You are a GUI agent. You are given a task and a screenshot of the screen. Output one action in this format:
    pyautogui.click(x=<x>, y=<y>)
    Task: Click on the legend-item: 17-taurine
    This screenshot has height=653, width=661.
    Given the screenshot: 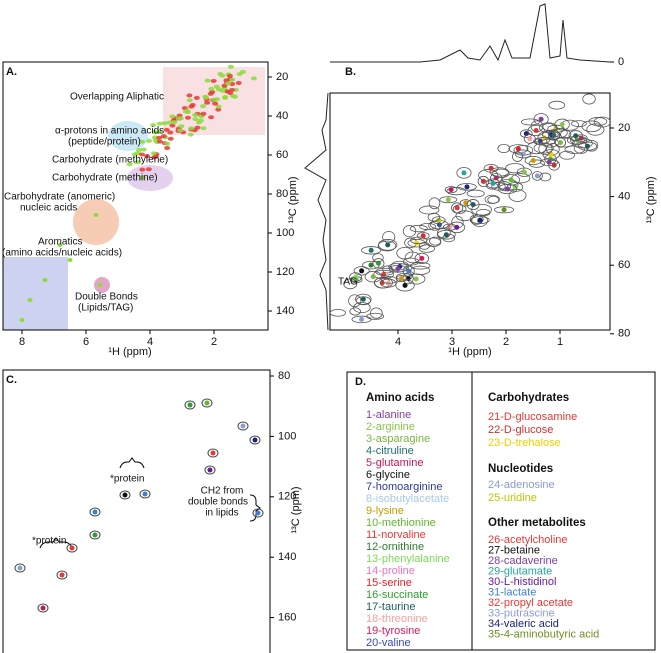 What is the action you would take?
    pyautogui.click(x=391, y=607)
    